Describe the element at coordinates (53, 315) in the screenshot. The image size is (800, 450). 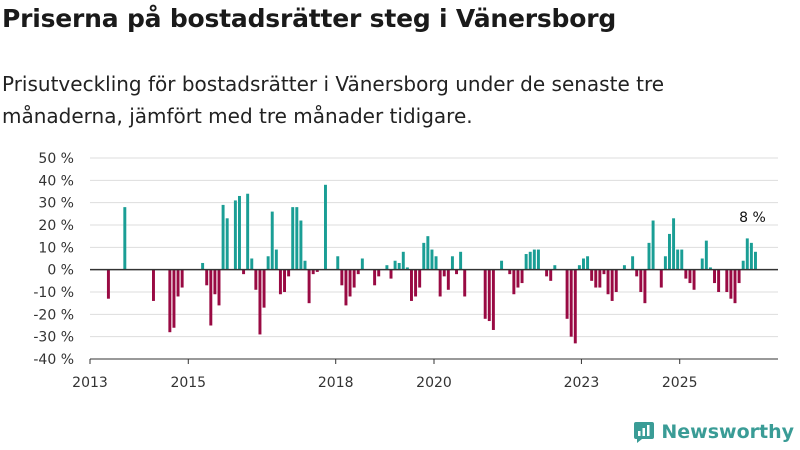
I see `y-tick-label: -20 %` at that location.